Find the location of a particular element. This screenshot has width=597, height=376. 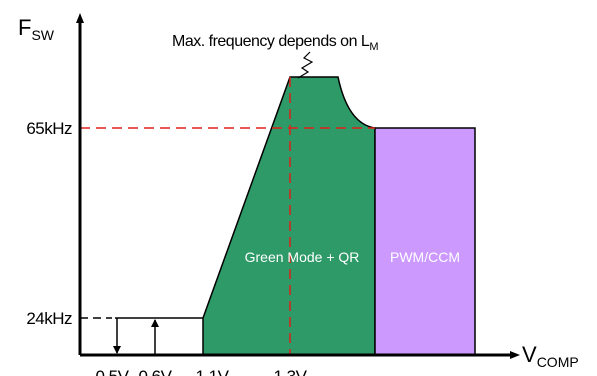

y-subscript: SW is located at coordinates (42, 35).